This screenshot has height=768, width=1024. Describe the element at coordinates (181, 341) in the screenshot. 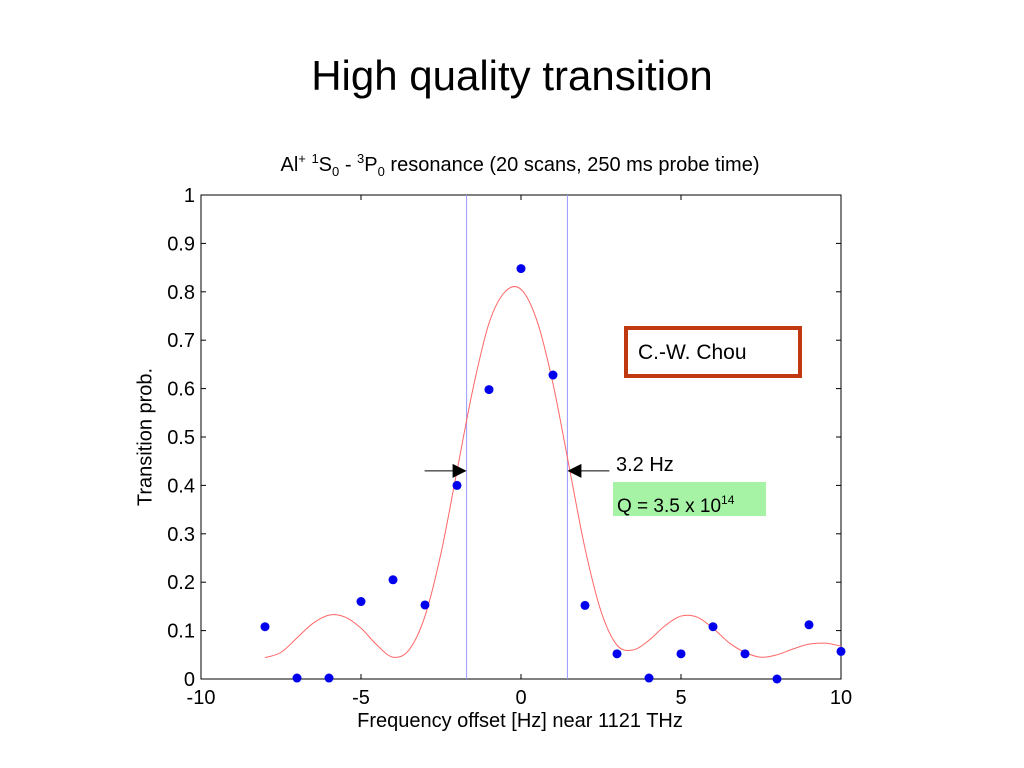

I see `y-tick-label: 0.7` at that location.